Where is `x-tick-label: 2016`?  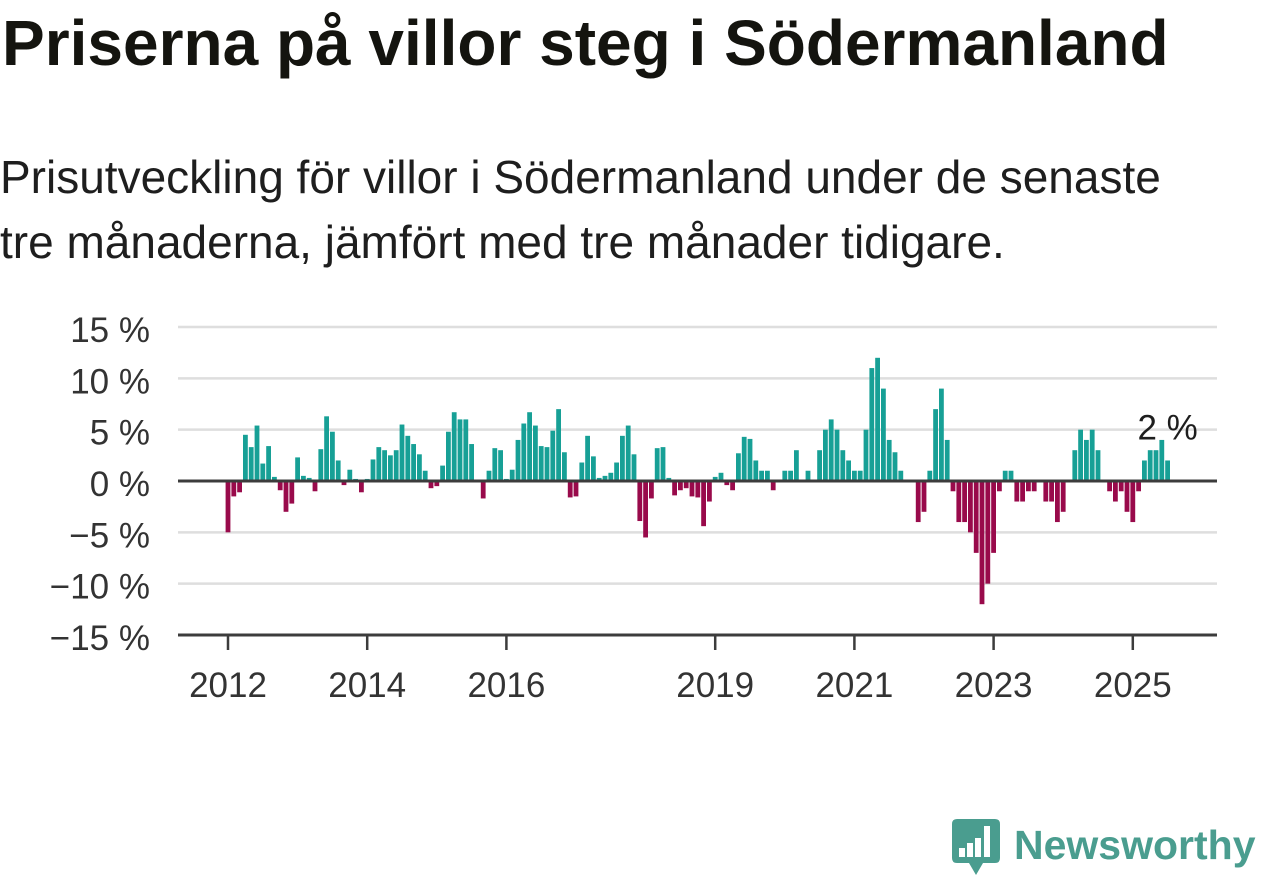
x-tick-label: 2016 is located at coordinates (506, 685).